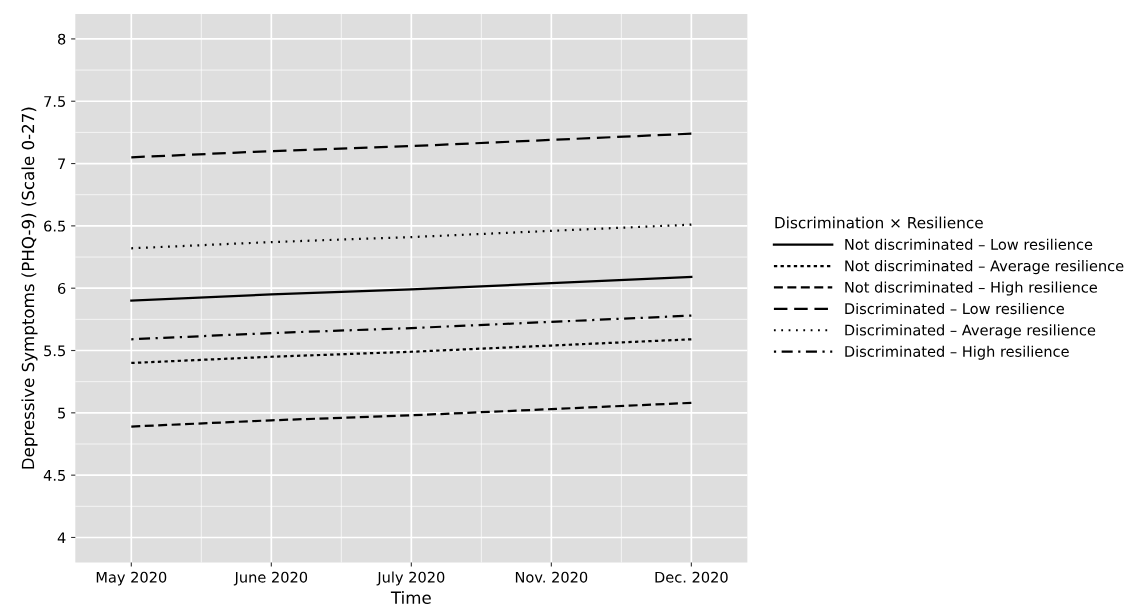 Image resolution: width=1141 pixels, height=608 pixels. I want to click on y-tick-label: 8, so click(61, 39).